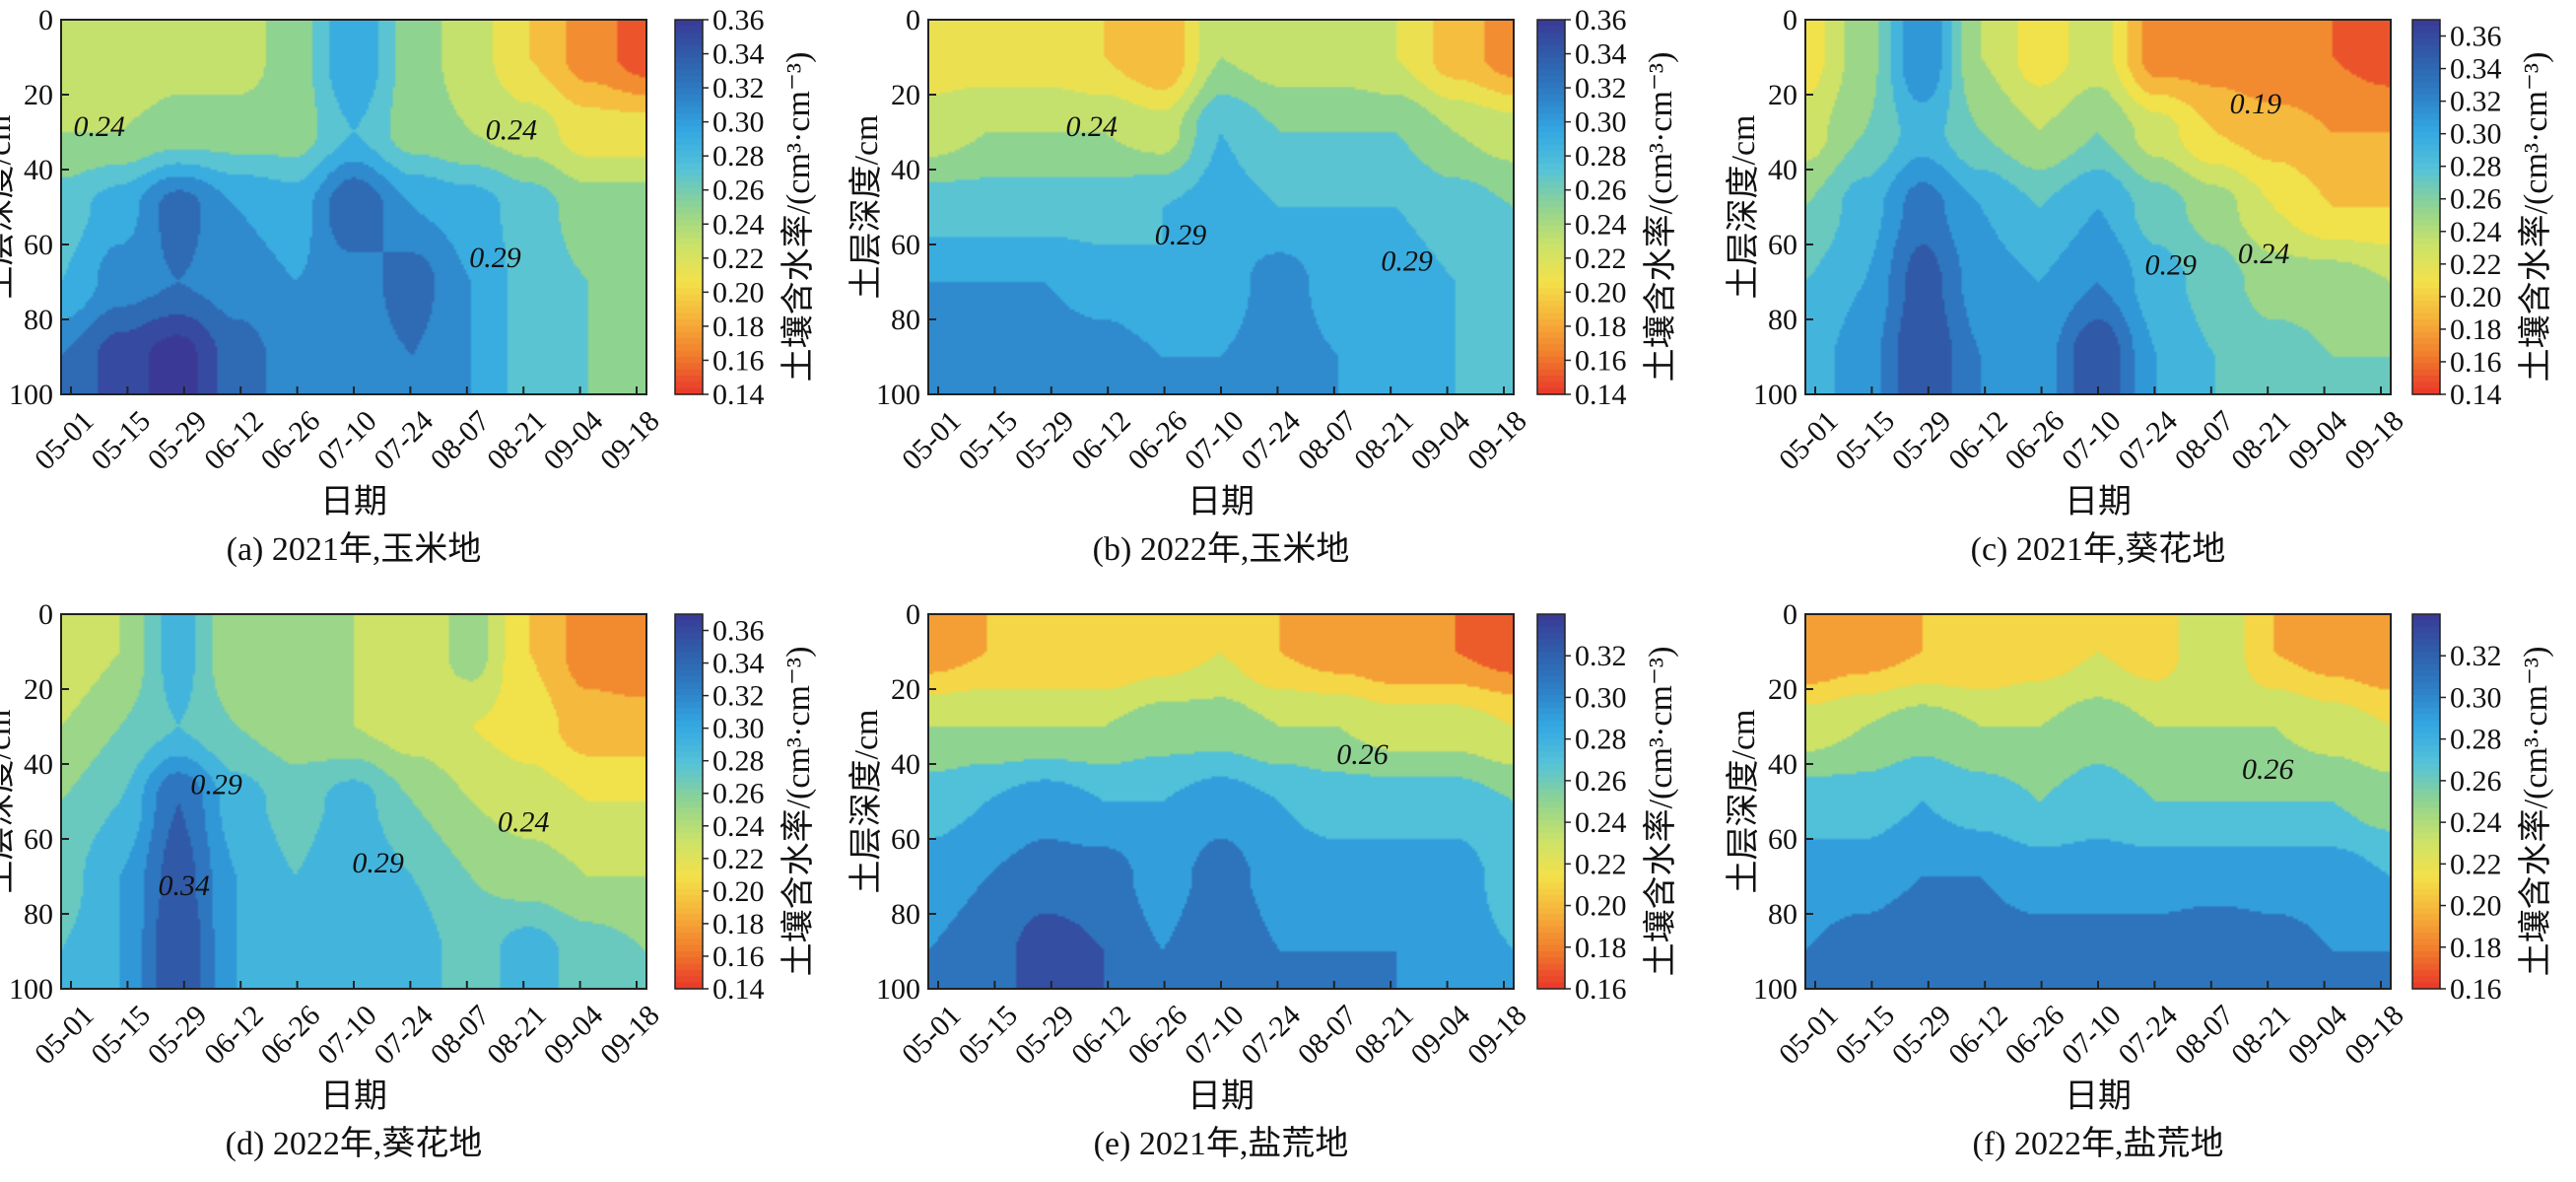  Describe the element at coordinates (905, 320) in the screenshot. I see `y-tick-label: 80` at that location.